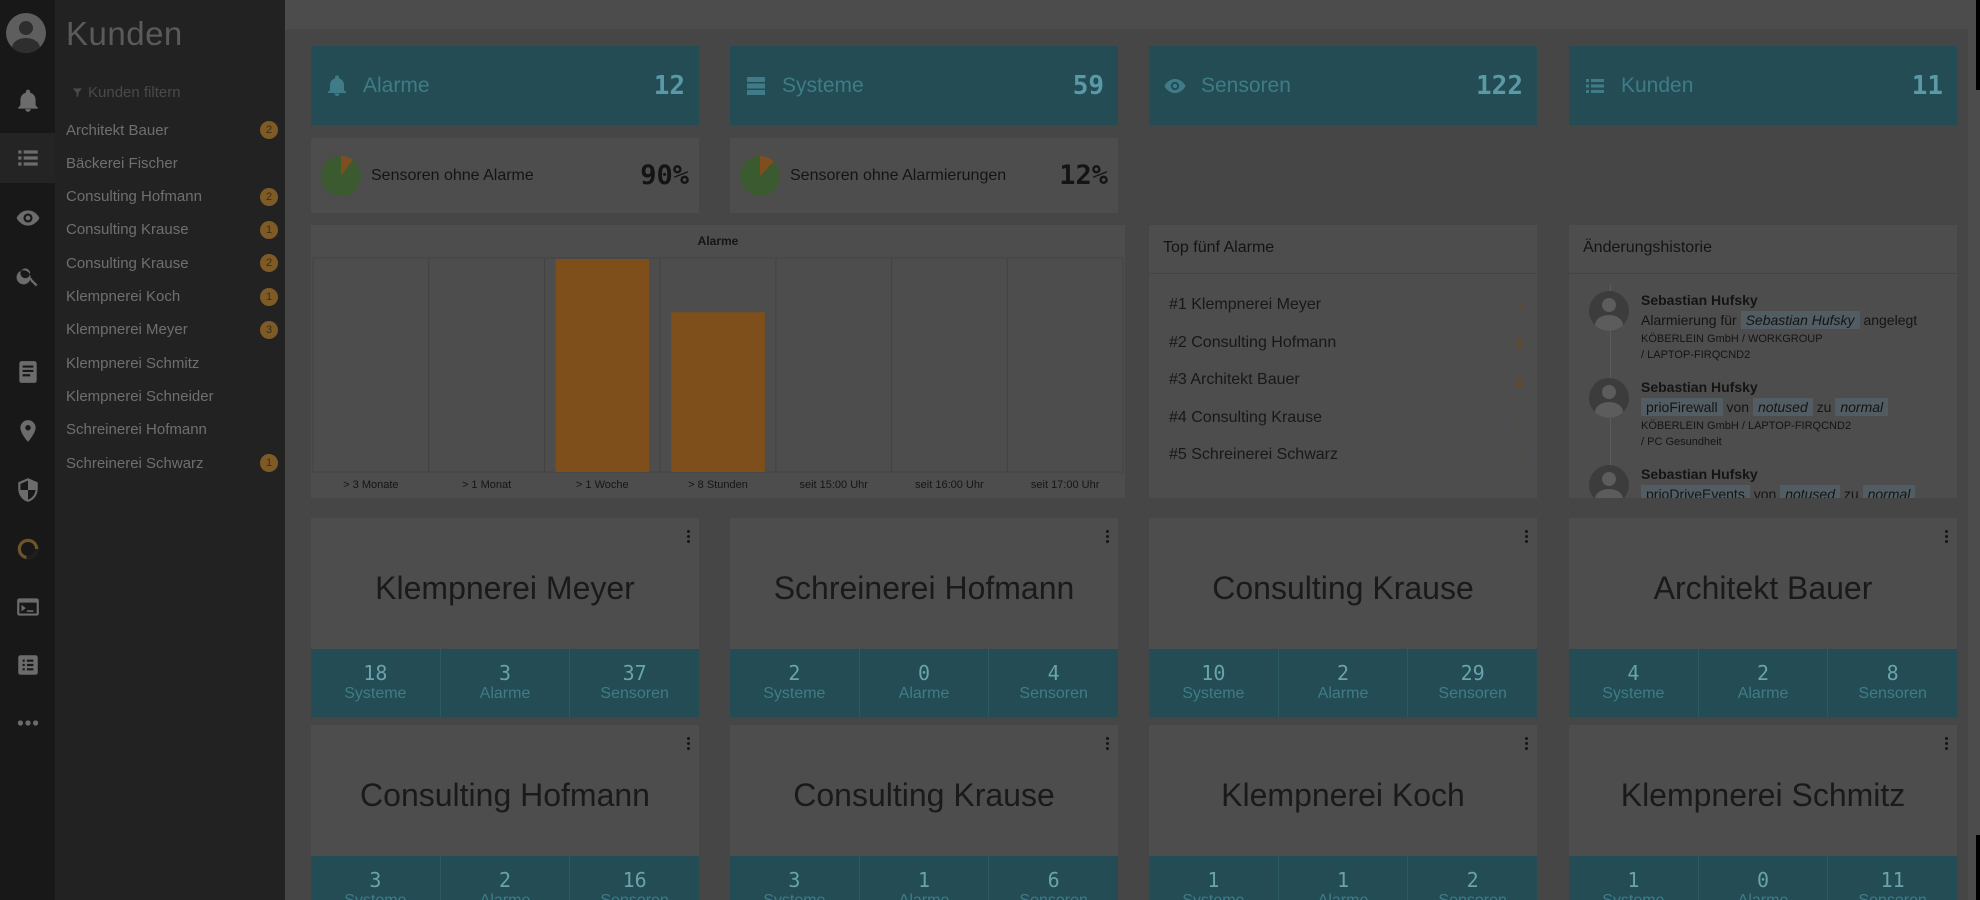  Describe the element at coordinates (172, 263) in the screenshot. I see `sidebar-item-consulting-krause: Consulting Krause 2` at that location.